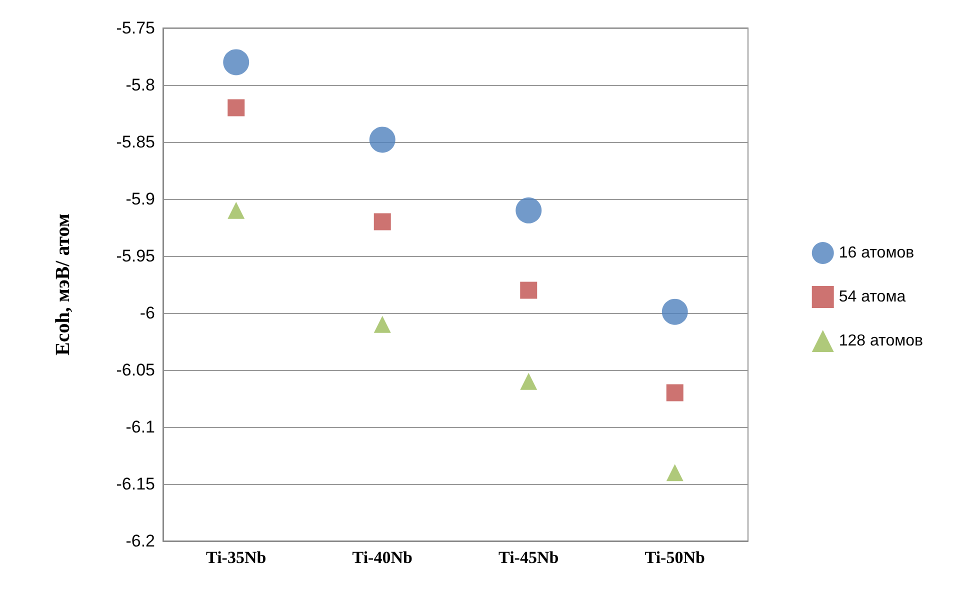 The width and height of the screenshot is (958, 596). I want to click on x-tick-label: Ti-40Nb, so click(382, 557).